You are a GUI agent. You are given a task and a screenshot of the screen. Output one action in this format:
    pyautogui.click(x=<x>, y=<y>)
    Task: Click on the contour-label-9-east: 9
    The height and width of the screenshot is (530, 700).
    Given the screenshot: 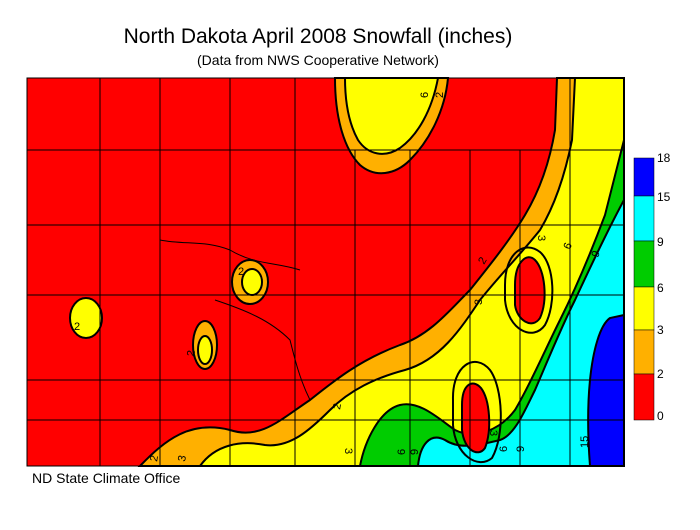 What is the action you would take?
    pyautogui.click(x=596, y=254)
    